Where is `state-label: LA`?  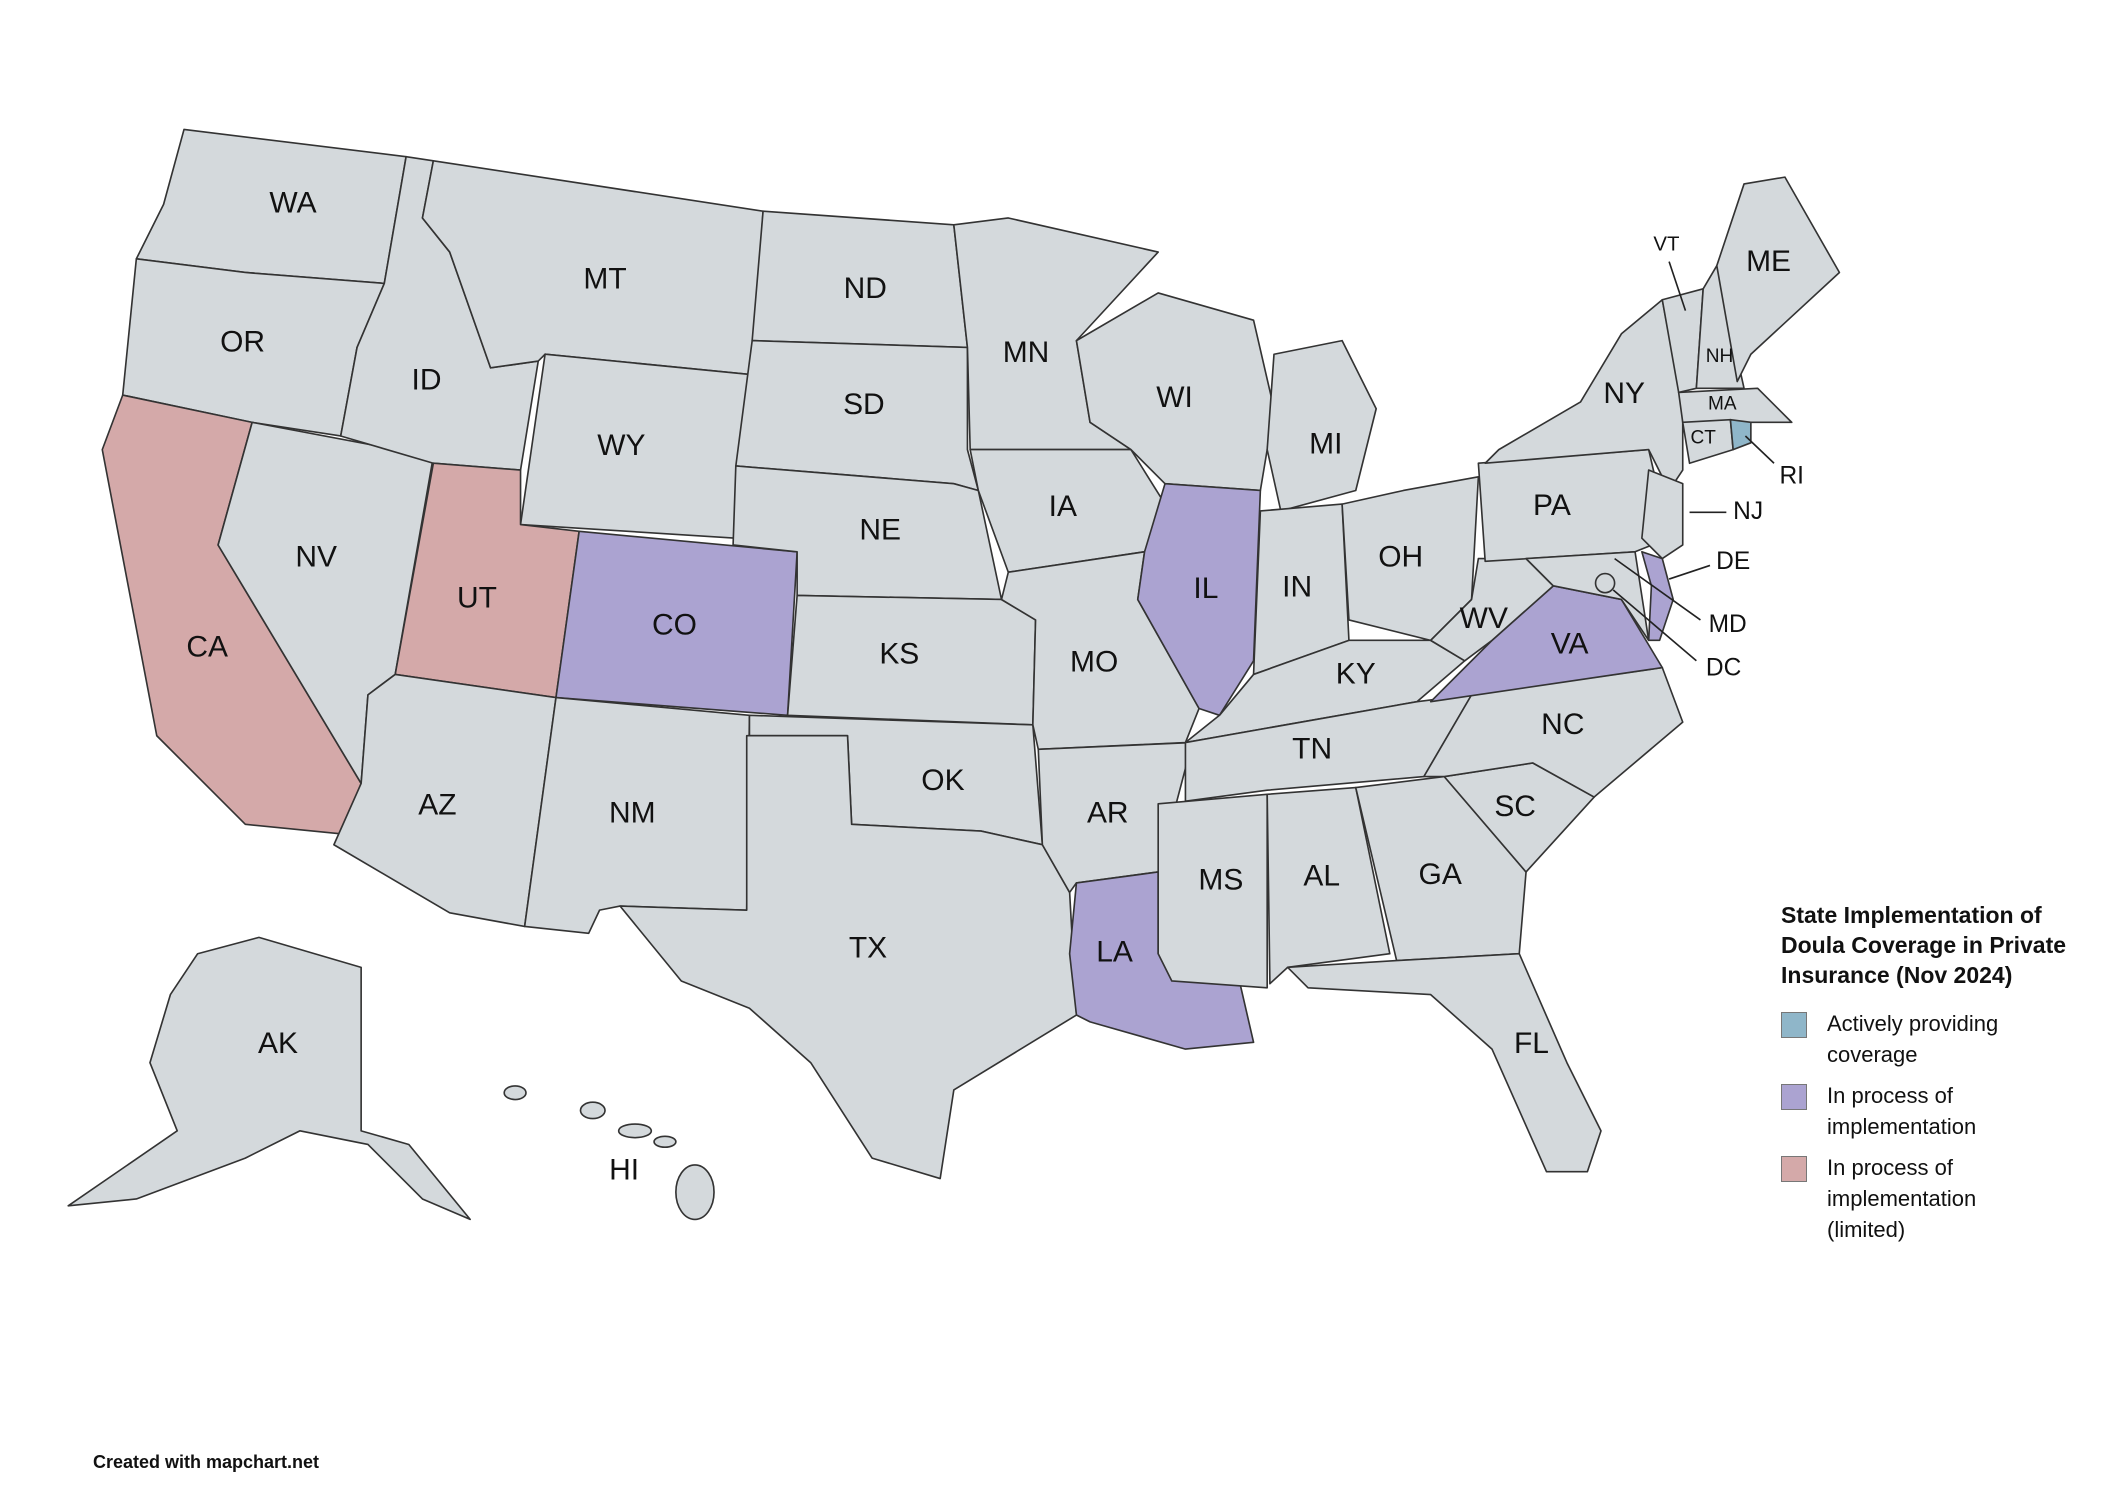
state-label: LA is located at coordinates (1114, 952).